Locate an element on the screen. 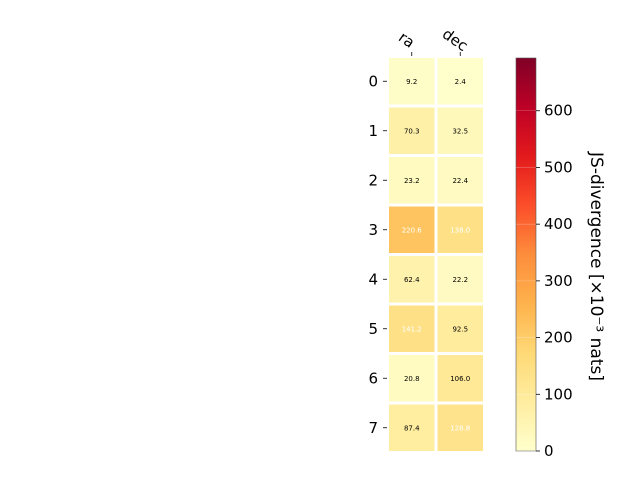 This screenshot has height=480, width=640. row-label-3: 3 is located at coordinates (373, 230).